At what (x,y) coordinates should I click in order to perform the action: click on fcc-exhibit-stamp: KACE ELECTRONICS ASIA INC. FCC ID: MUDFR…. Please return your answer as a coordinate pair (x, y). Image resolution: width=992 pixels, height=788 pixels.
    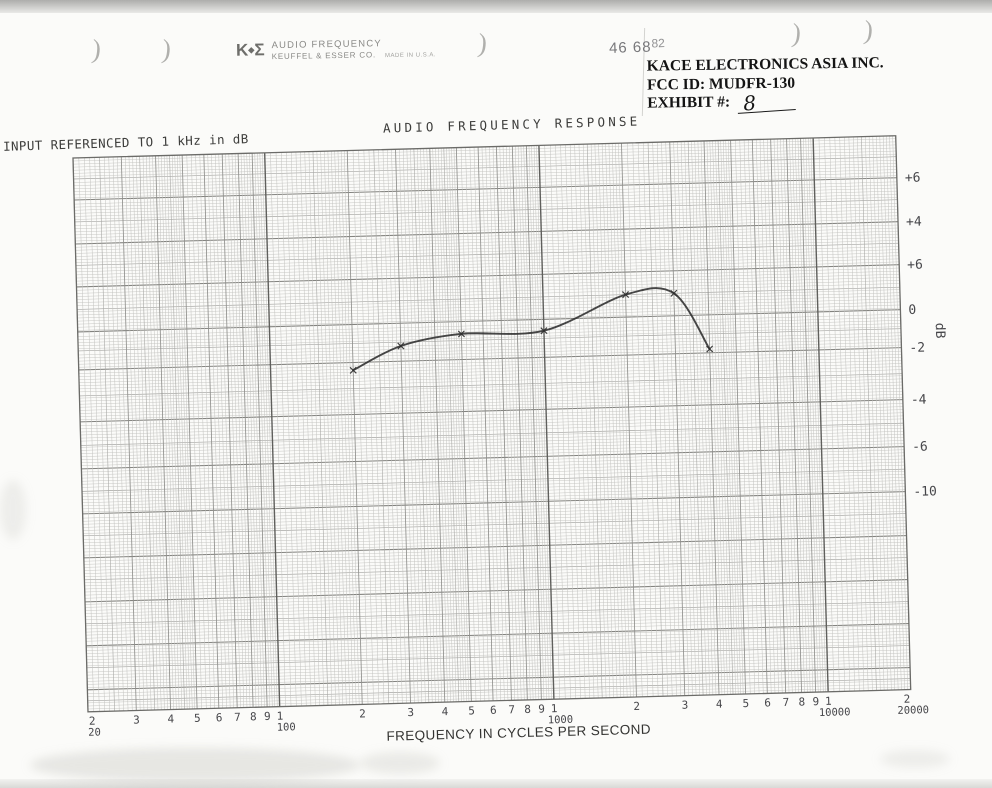
    Looking at the image, I should click on (766, 84).